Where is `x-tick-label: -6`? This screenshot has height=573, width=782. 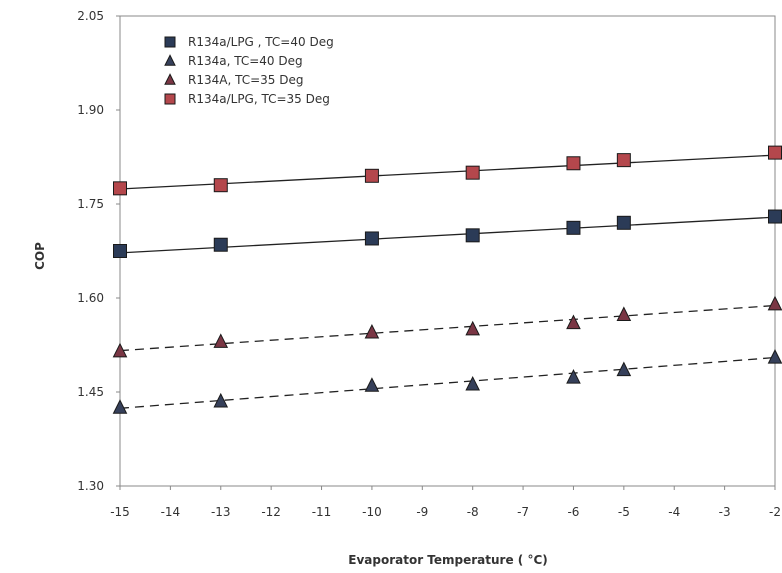 x-tick-label: -6 is located at coordinates (573, 512).